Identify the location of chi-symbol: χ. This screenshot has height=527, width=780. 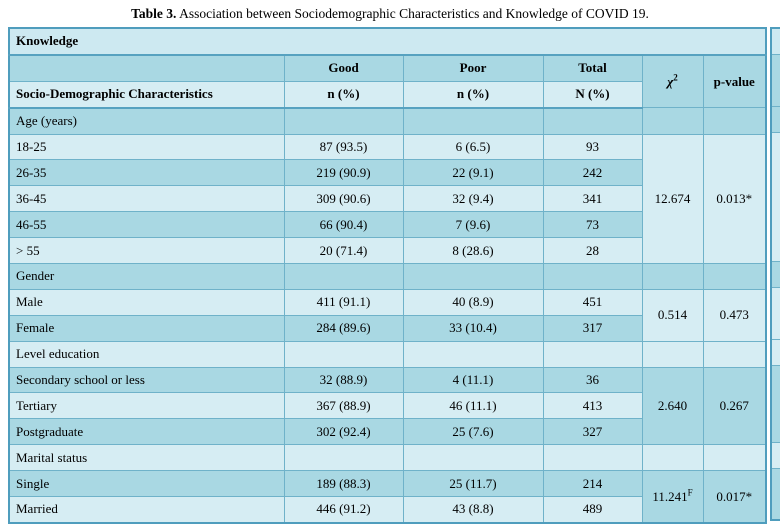
(670, 81).